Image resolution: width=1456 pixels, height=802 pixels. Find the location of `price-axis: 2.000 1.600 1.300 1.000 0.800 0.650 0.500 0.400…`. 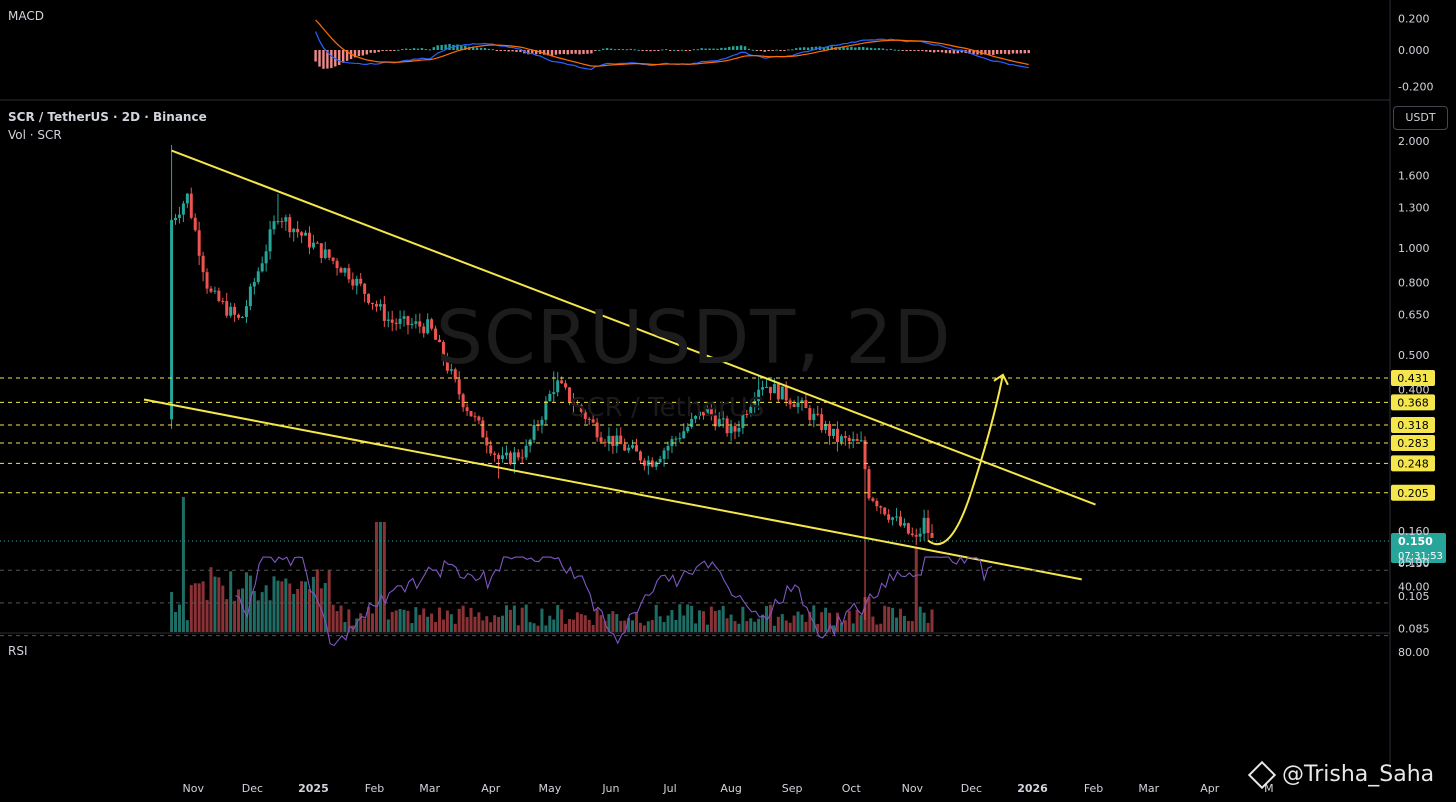

price-axis: 2.000 1.600 1.300 1.000 0.800 0.650 0.500 0.400… is located at coordinates (1415, 336).